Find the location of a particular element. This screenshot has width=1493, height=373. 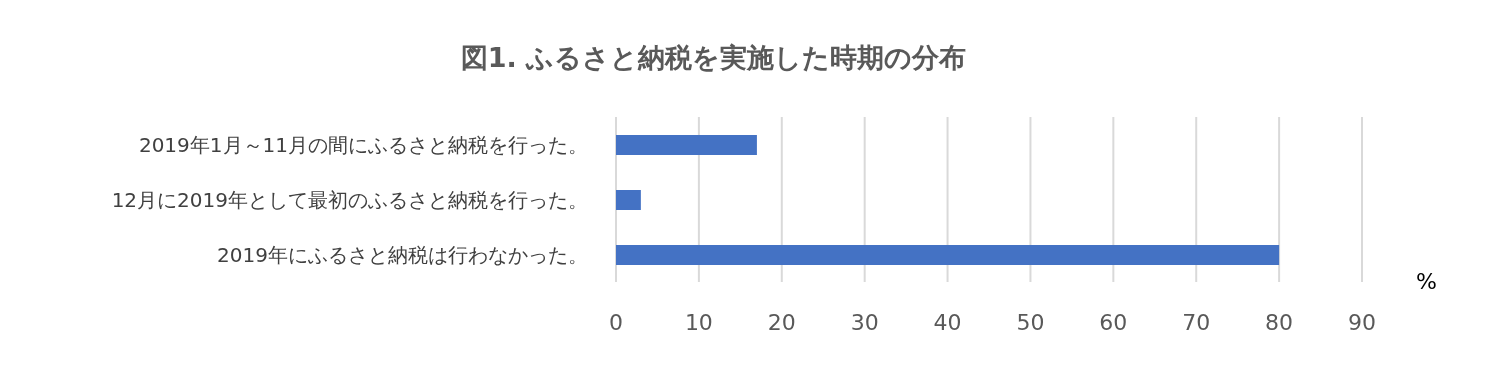

x-tick-label: 60 is located at coordinates (1113, 322).